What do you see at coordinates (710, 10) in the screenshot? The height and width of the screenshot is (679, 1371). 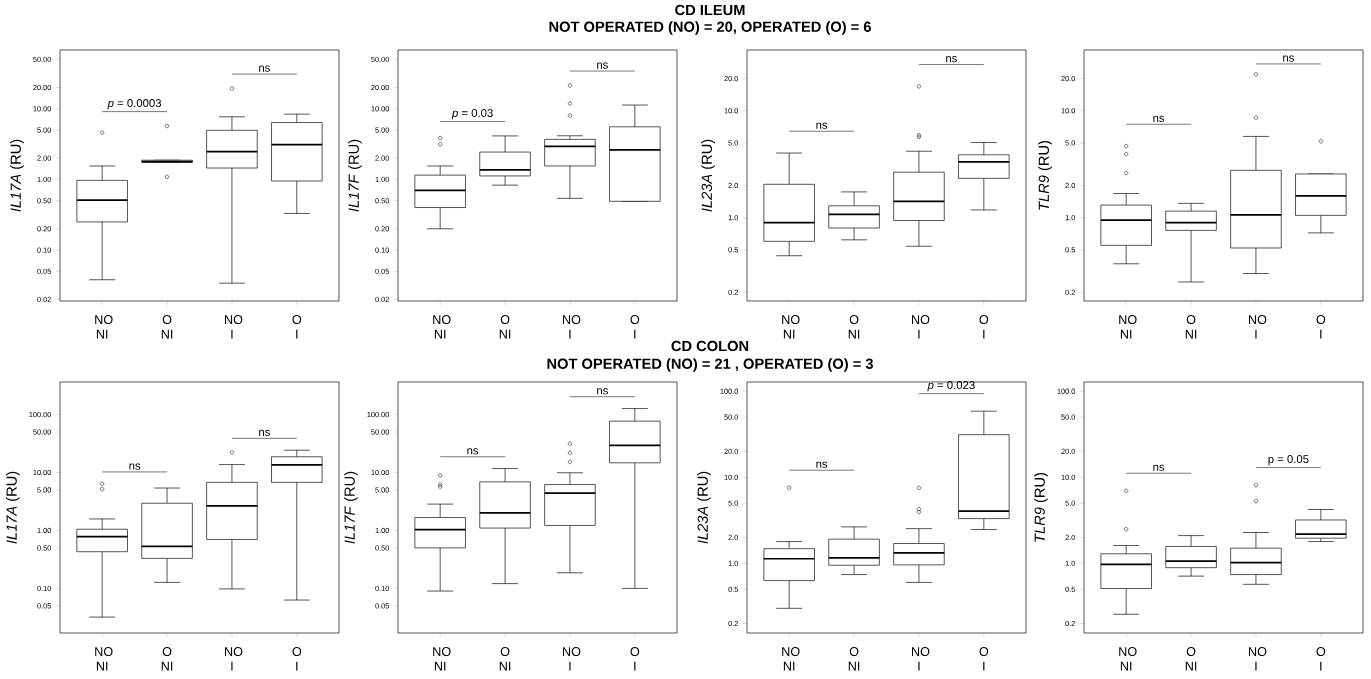 I see `text: CD ILEUM` at bounding box center [710, 10].